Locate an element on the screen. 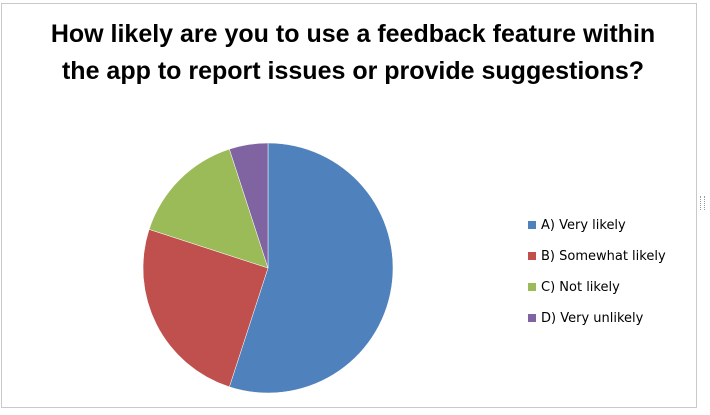 Image resolution: width=710 pixels, height=415 pixels. pie-slice-somewhat-likely is located at coordinates (205, 308).